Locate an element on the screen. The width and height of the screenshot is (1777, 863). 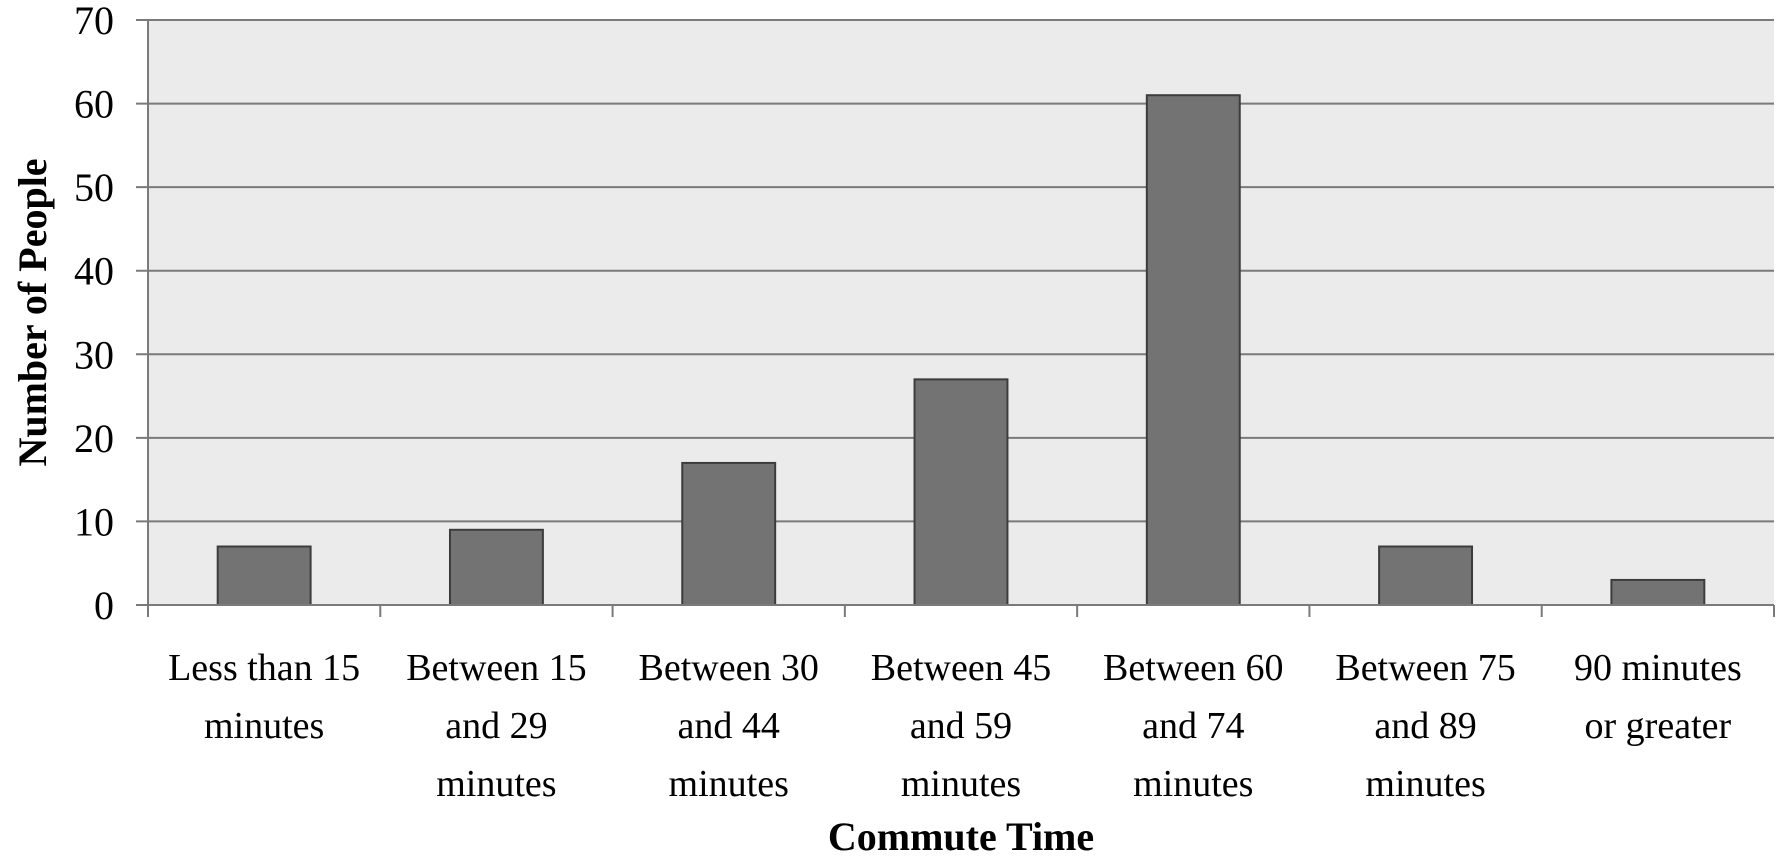
x-axis-title: Commute Time is located at coordinates (961, 836).